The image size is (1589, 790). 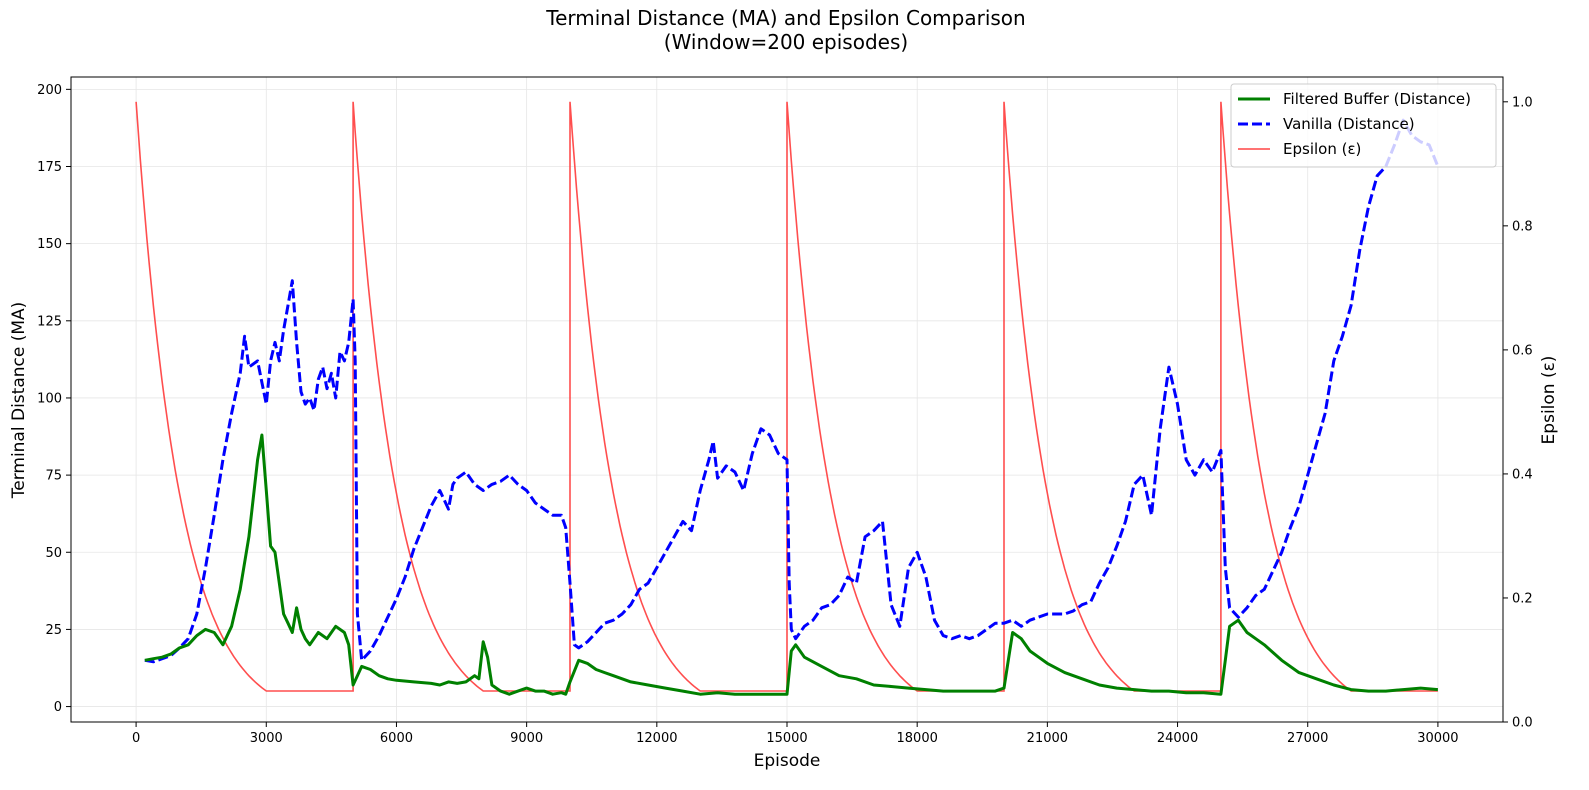 I want to click on x-tick-label: 24000, so click(x=1177, y=738).